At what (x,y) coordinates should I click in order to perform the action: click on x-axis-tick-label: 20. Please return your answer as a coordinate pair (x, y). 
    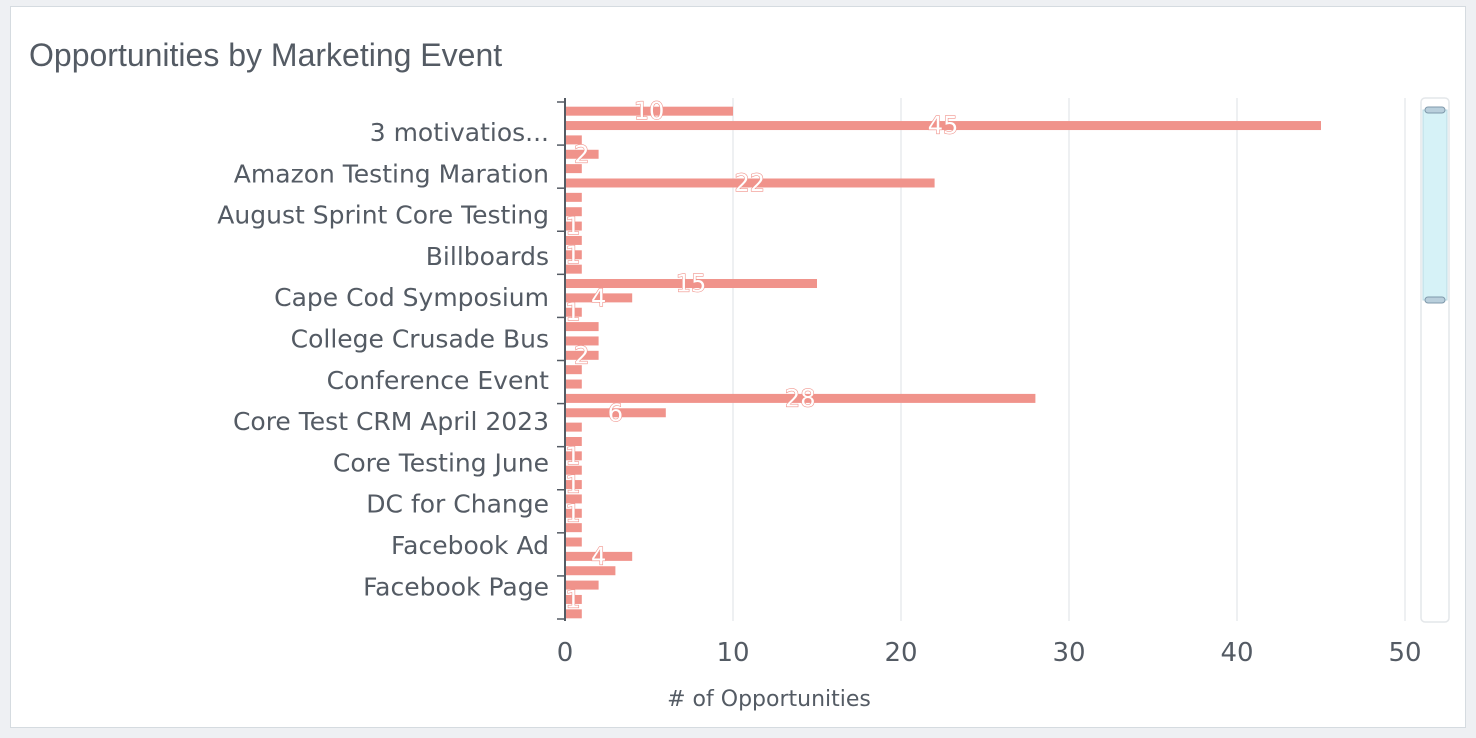
    Looking at the image, I should click on (900, 653).